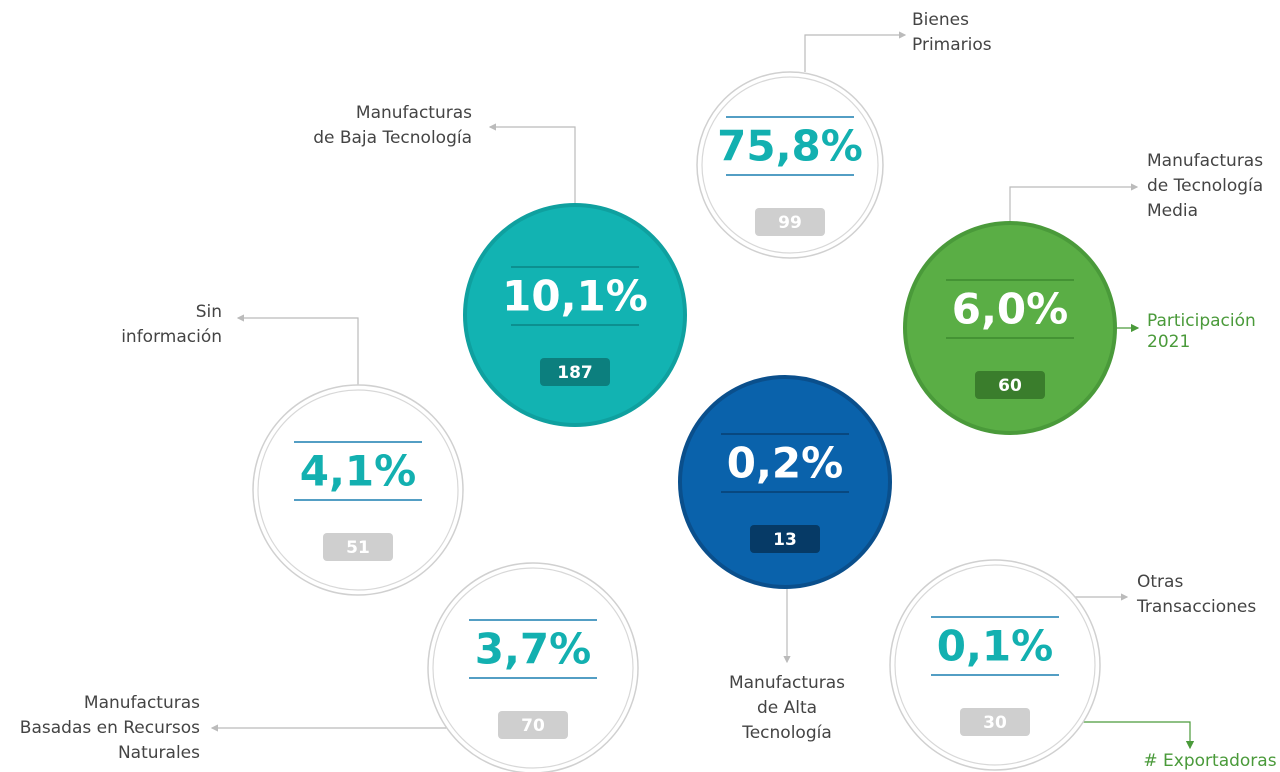 The width and height of the screenshot is (1280, 772). I want to click on share: 0,1%, so click(995, 646).